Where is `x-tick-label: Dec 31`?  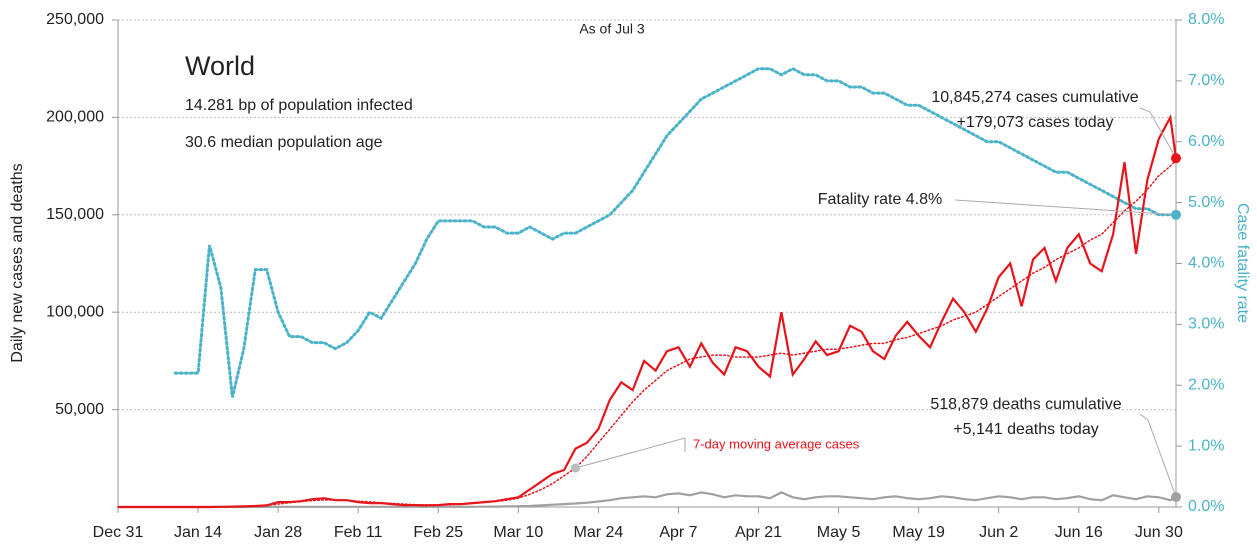 x-tick-label: Dec 31 is located at coordinates (118, 532).